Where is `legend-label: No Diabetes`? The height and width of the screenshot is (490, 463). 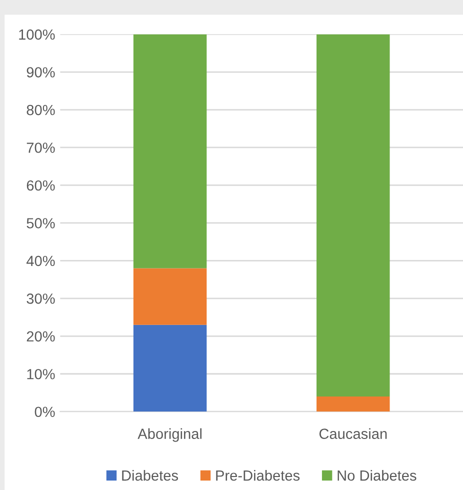
legend-label: No Diabetes is located at coordinates (377, 475).